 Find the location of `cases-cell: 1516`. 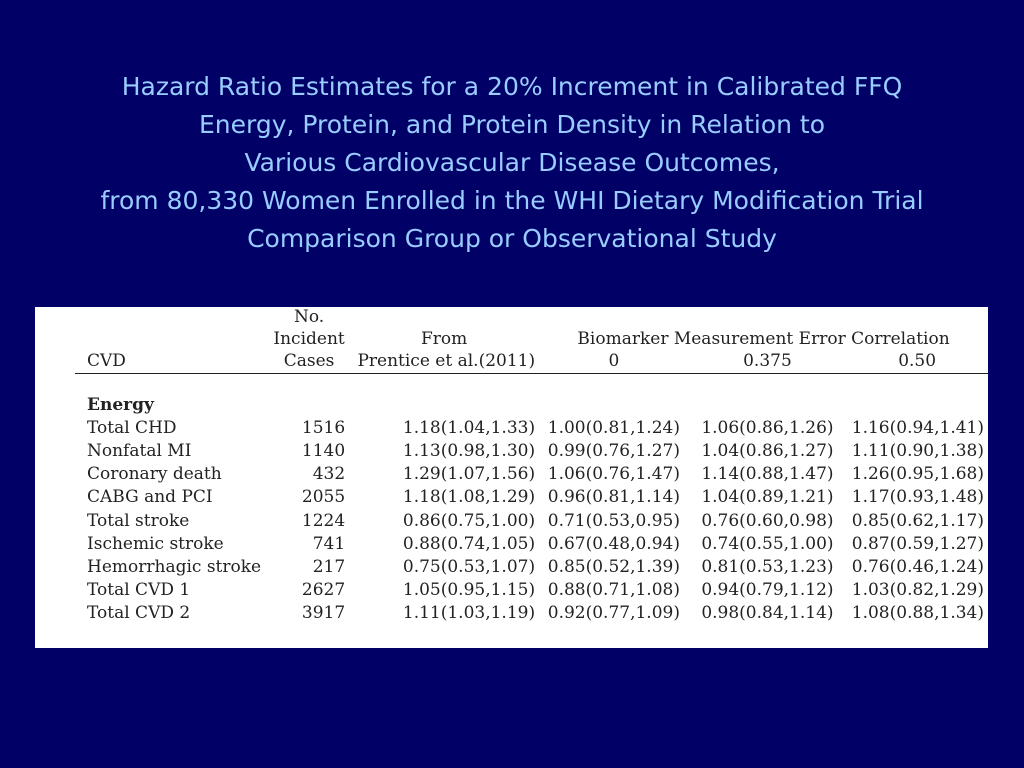

cases-cell: 1516 is located at coordinates (323, 427).